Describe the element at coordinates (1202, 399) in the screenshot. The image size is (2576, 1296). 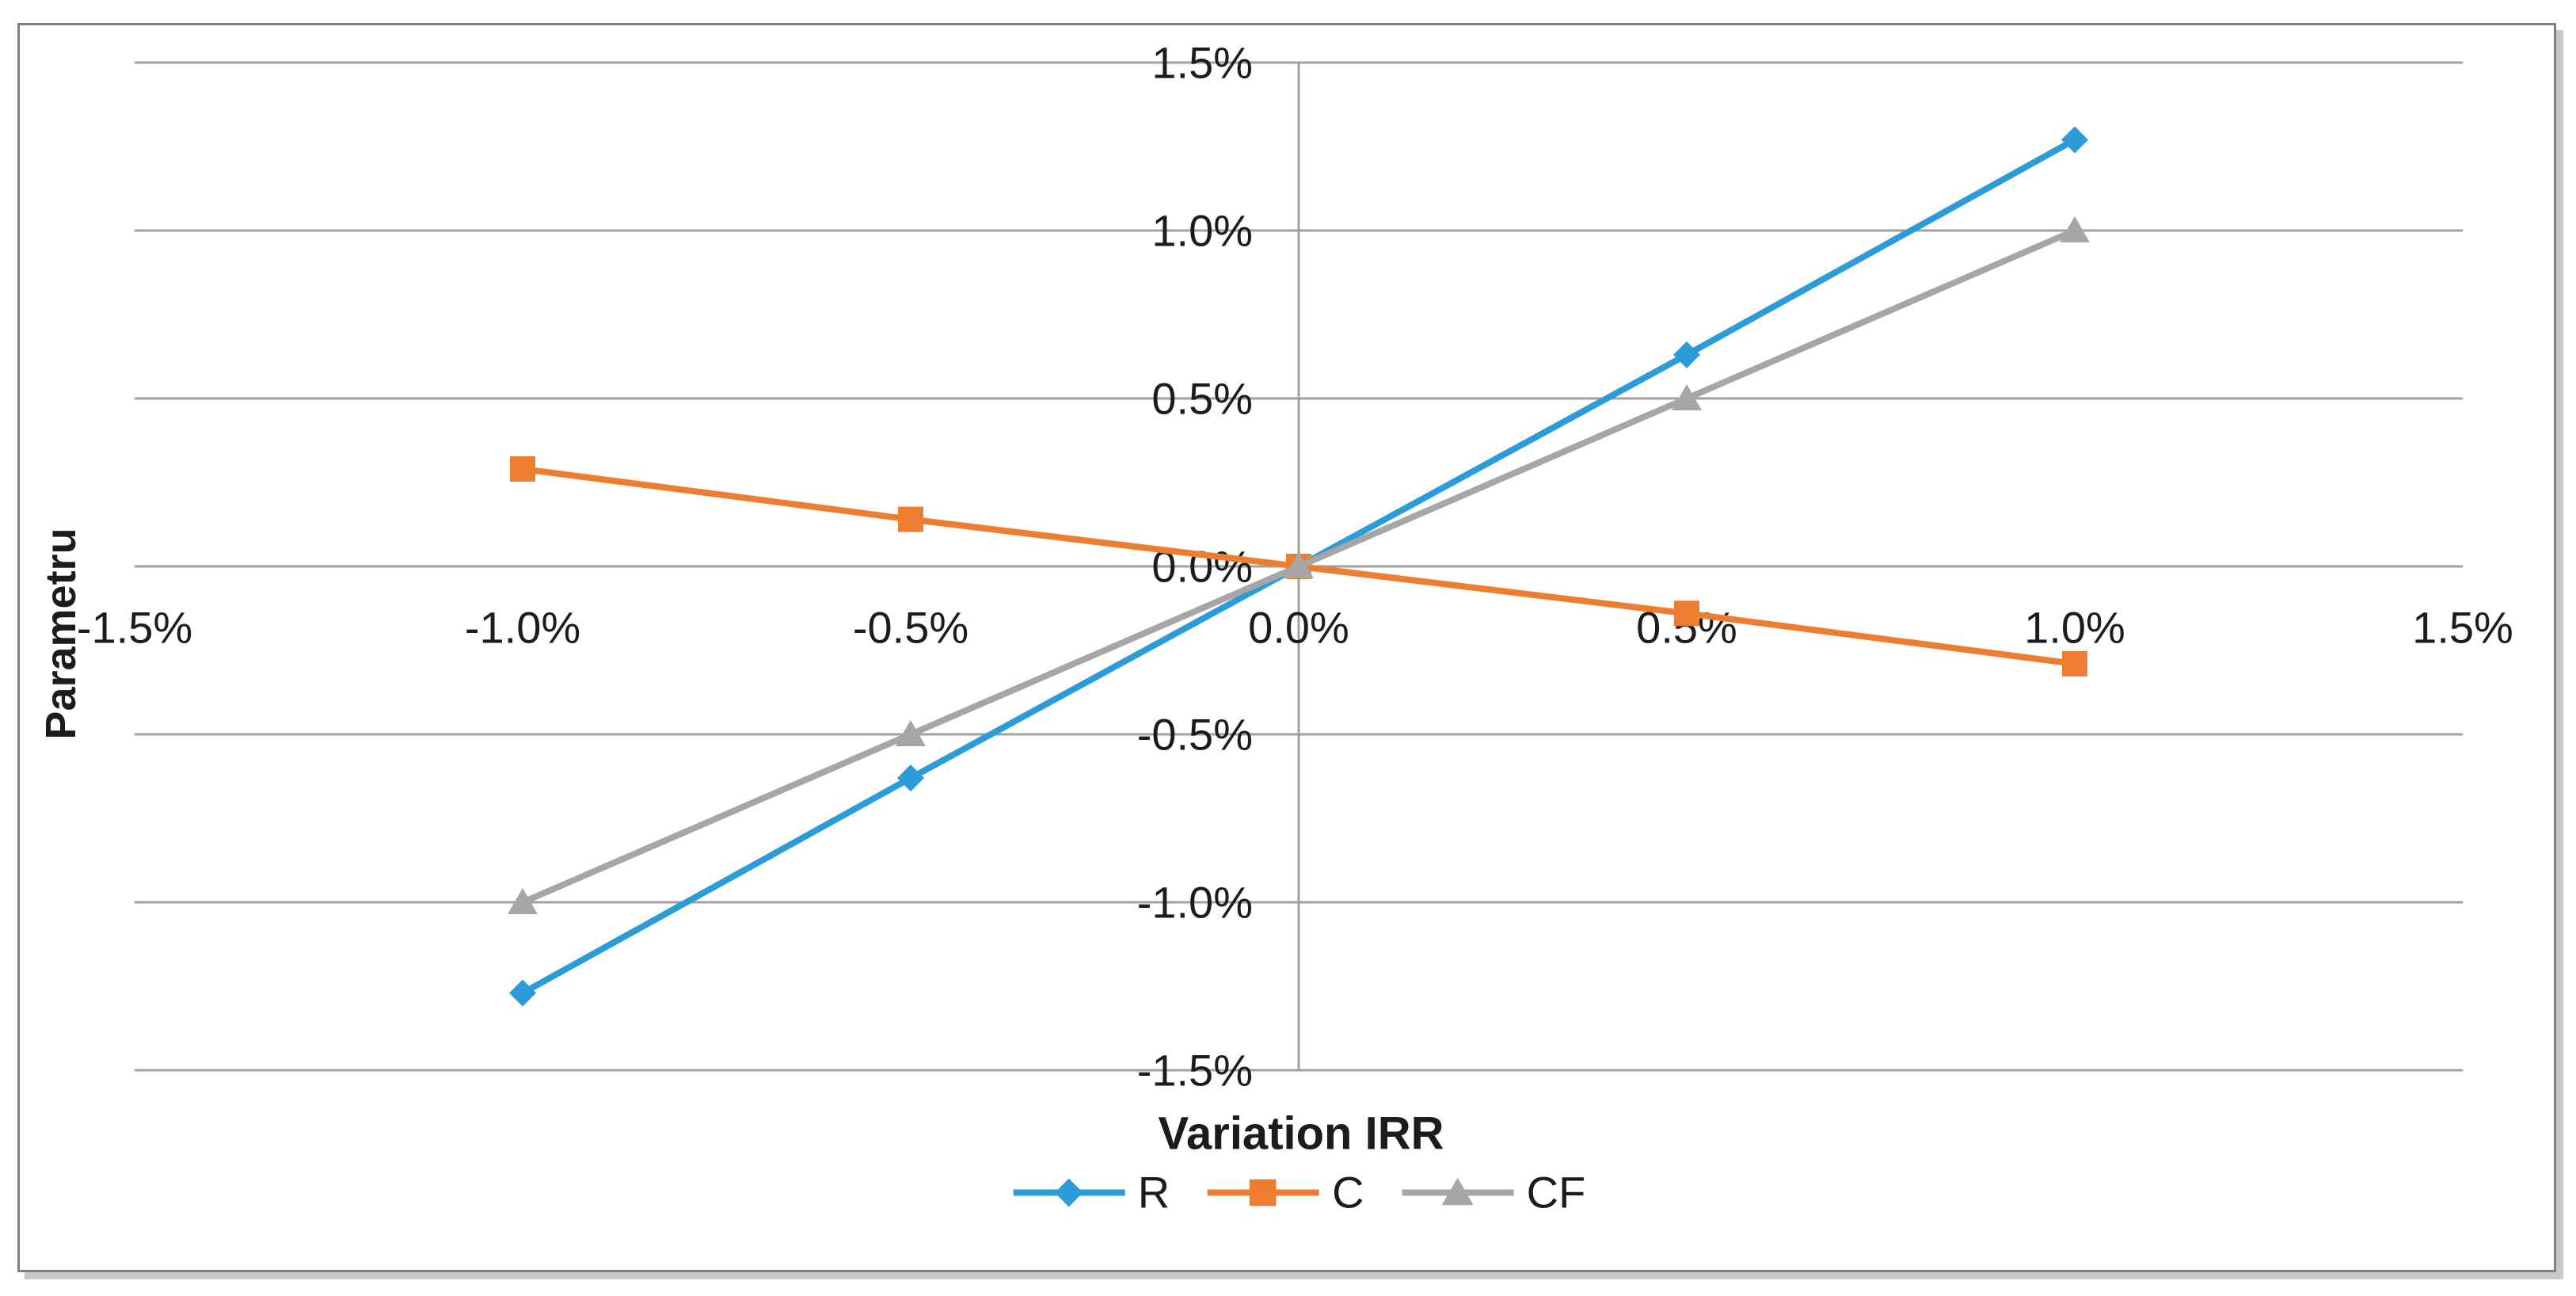
I see `y-tick-label: 0.5%` at that location.